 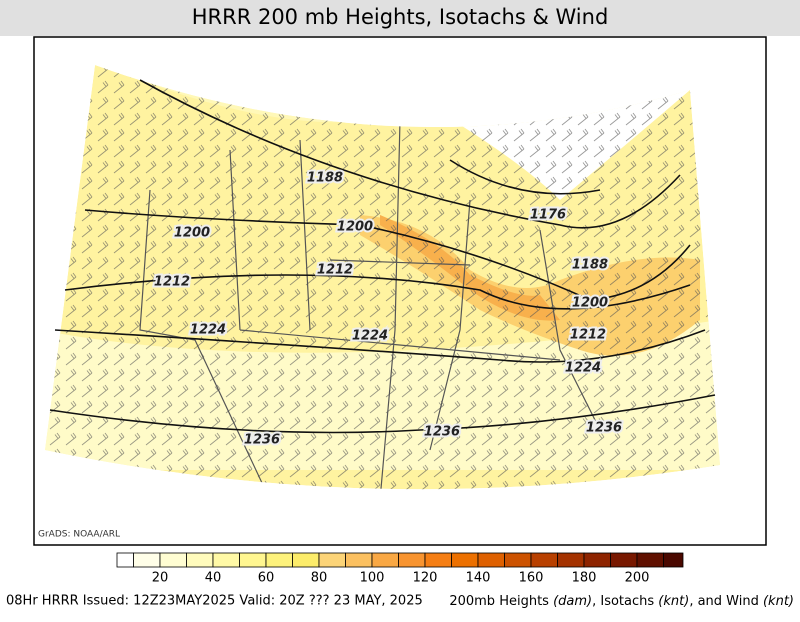 I want to click on colorbar-label: 120, so click(x=425, y=578).